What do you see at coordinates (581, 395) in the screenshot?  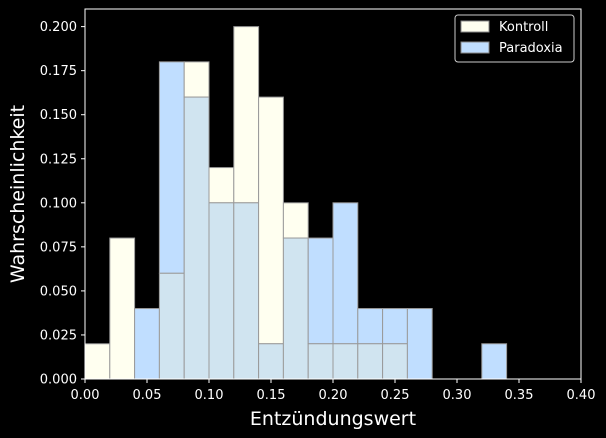 I see `x-tick-label: 0.40` at bounding box center [581, 395].